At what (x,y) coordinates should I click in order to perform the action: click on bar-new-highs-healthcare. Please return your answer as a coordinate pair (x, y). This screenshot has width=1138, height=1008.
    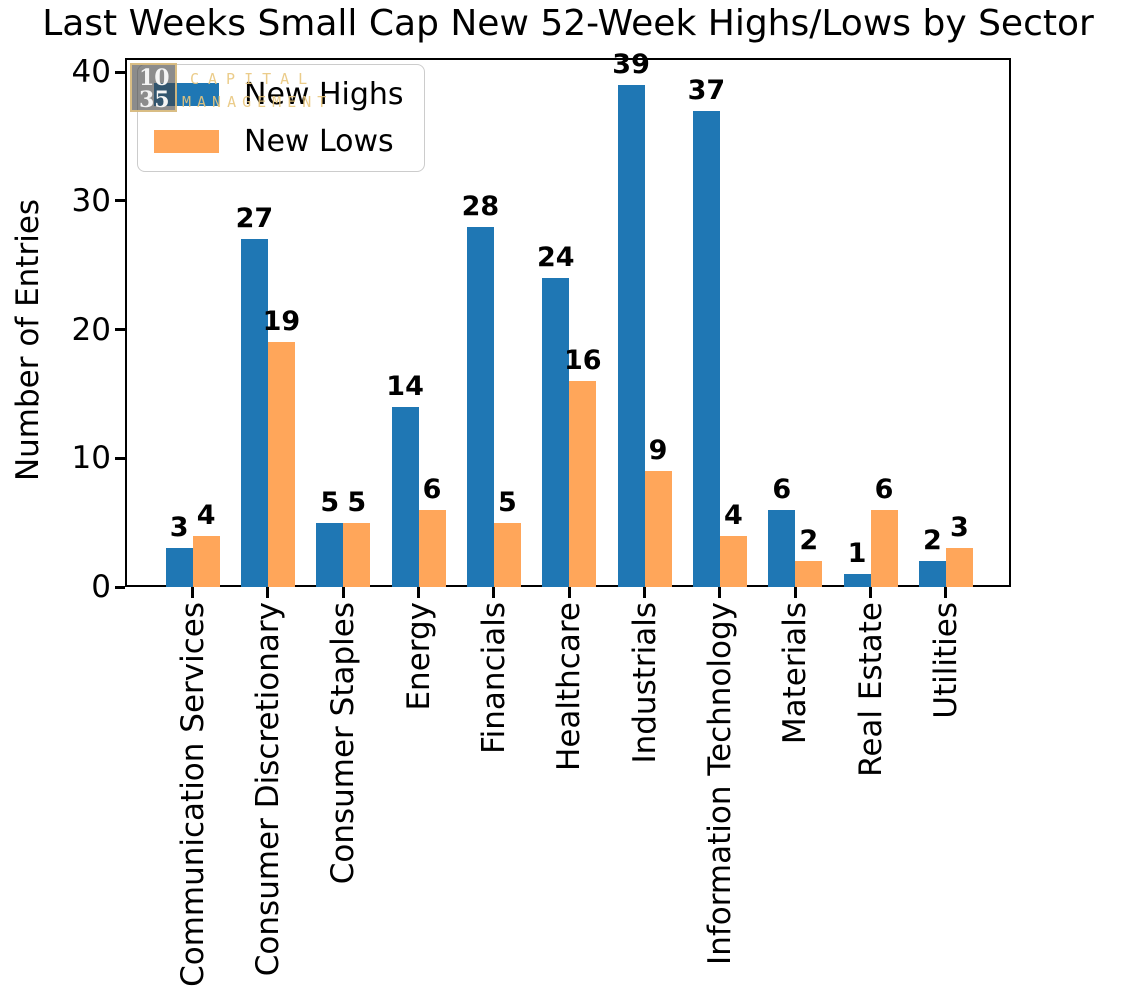
    Looking at the image, I should click on (556, 432).